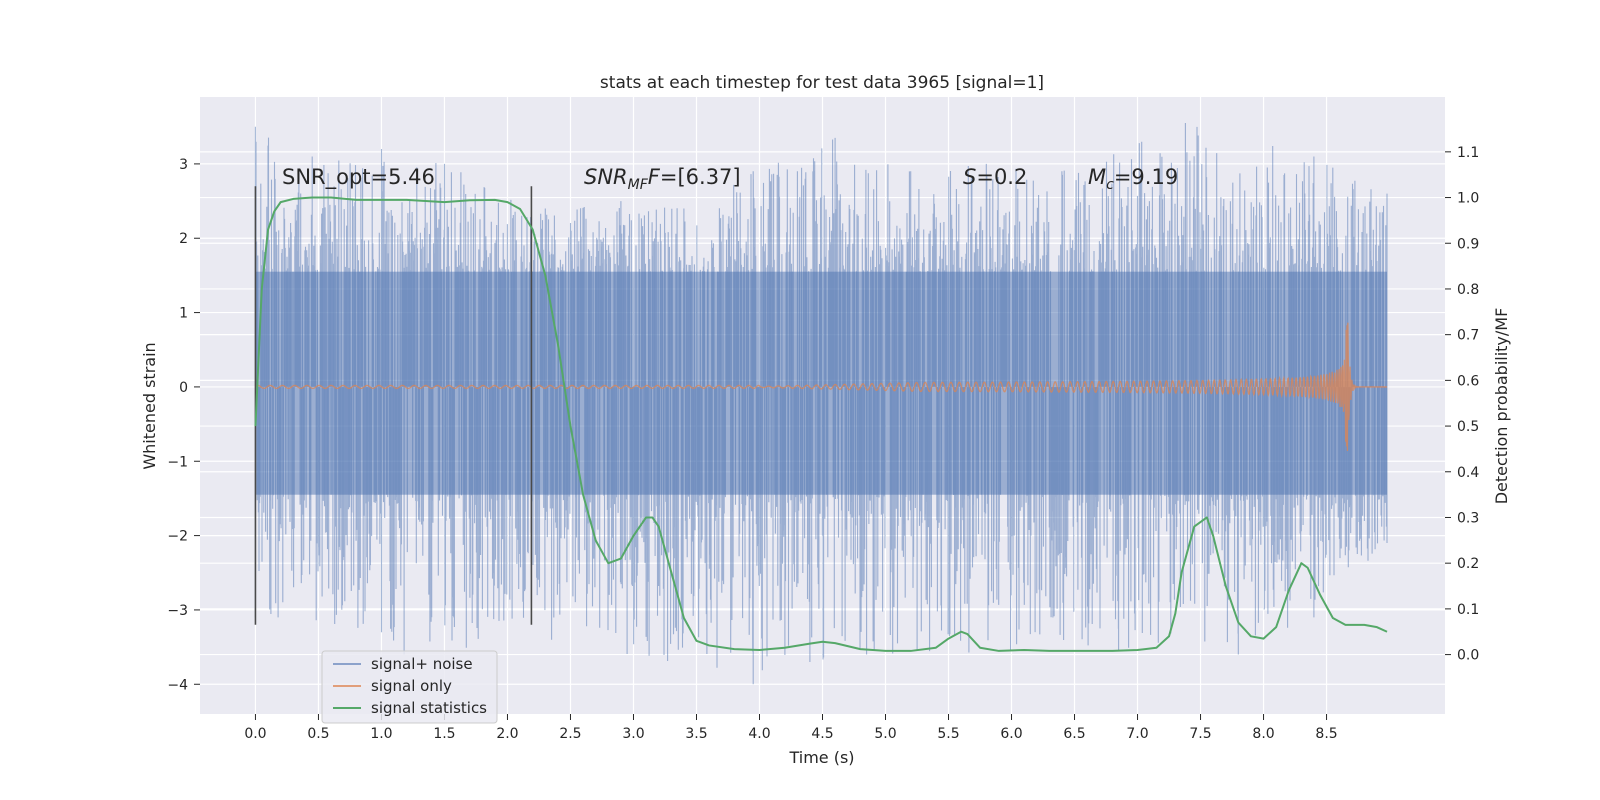  I want to click on y2-axis-ticks: 0.0 0.1 0.2 0.3 0.4 0.5 0.6 0.7 0.8 0.9 1.0 1.1, so click(1462, 404).